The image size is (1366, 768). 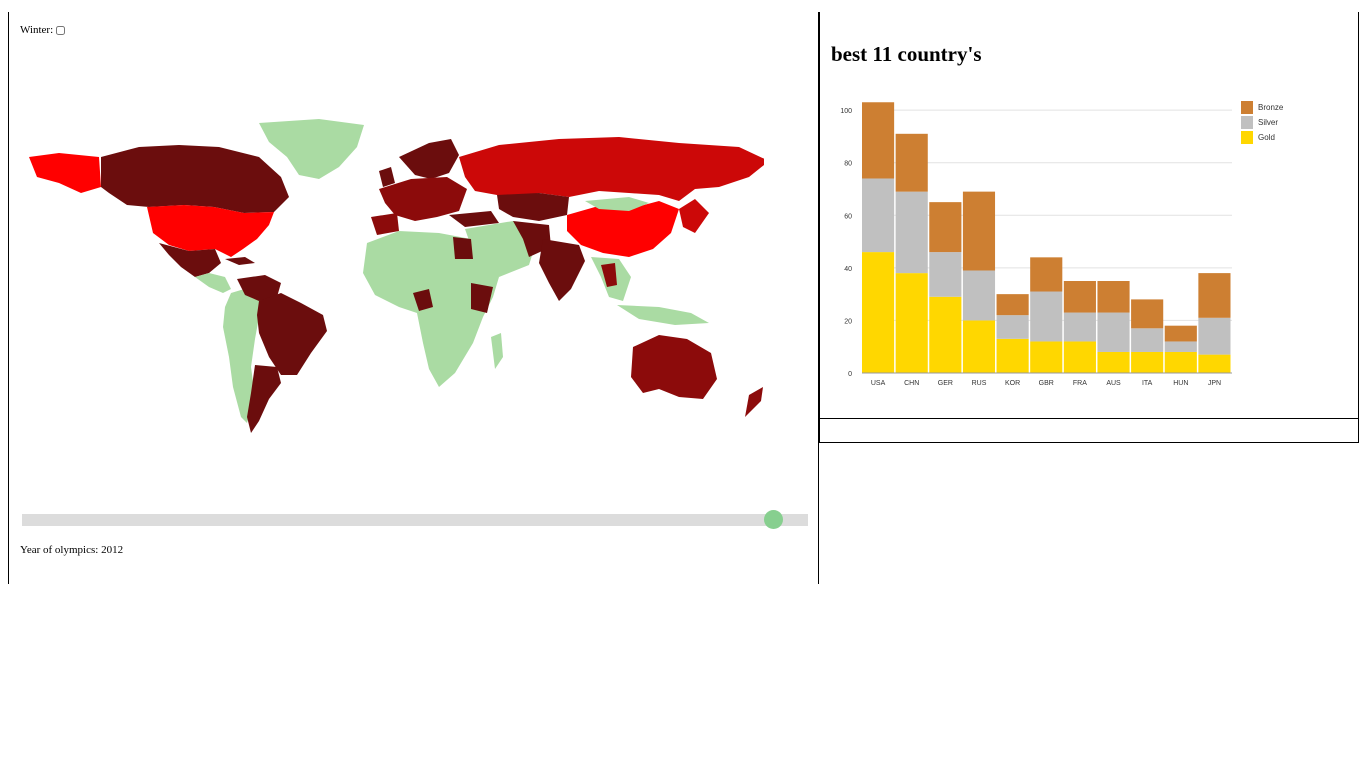 I want to click on y-tick-label: 0, so click(x=850, y=374).